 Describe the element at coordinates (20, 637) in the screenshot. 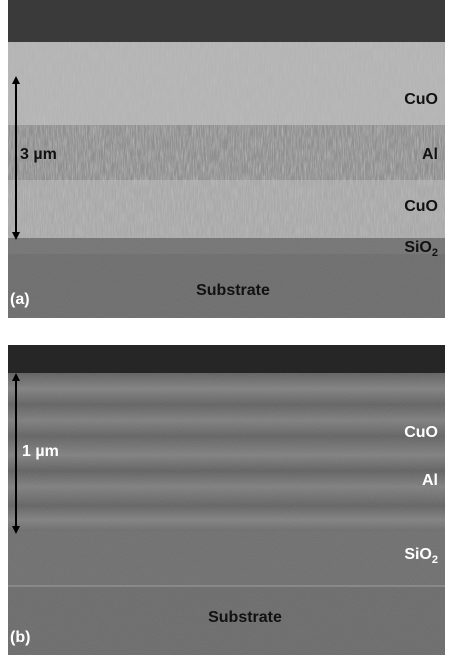

I see `panel-label: (b)` at that location.